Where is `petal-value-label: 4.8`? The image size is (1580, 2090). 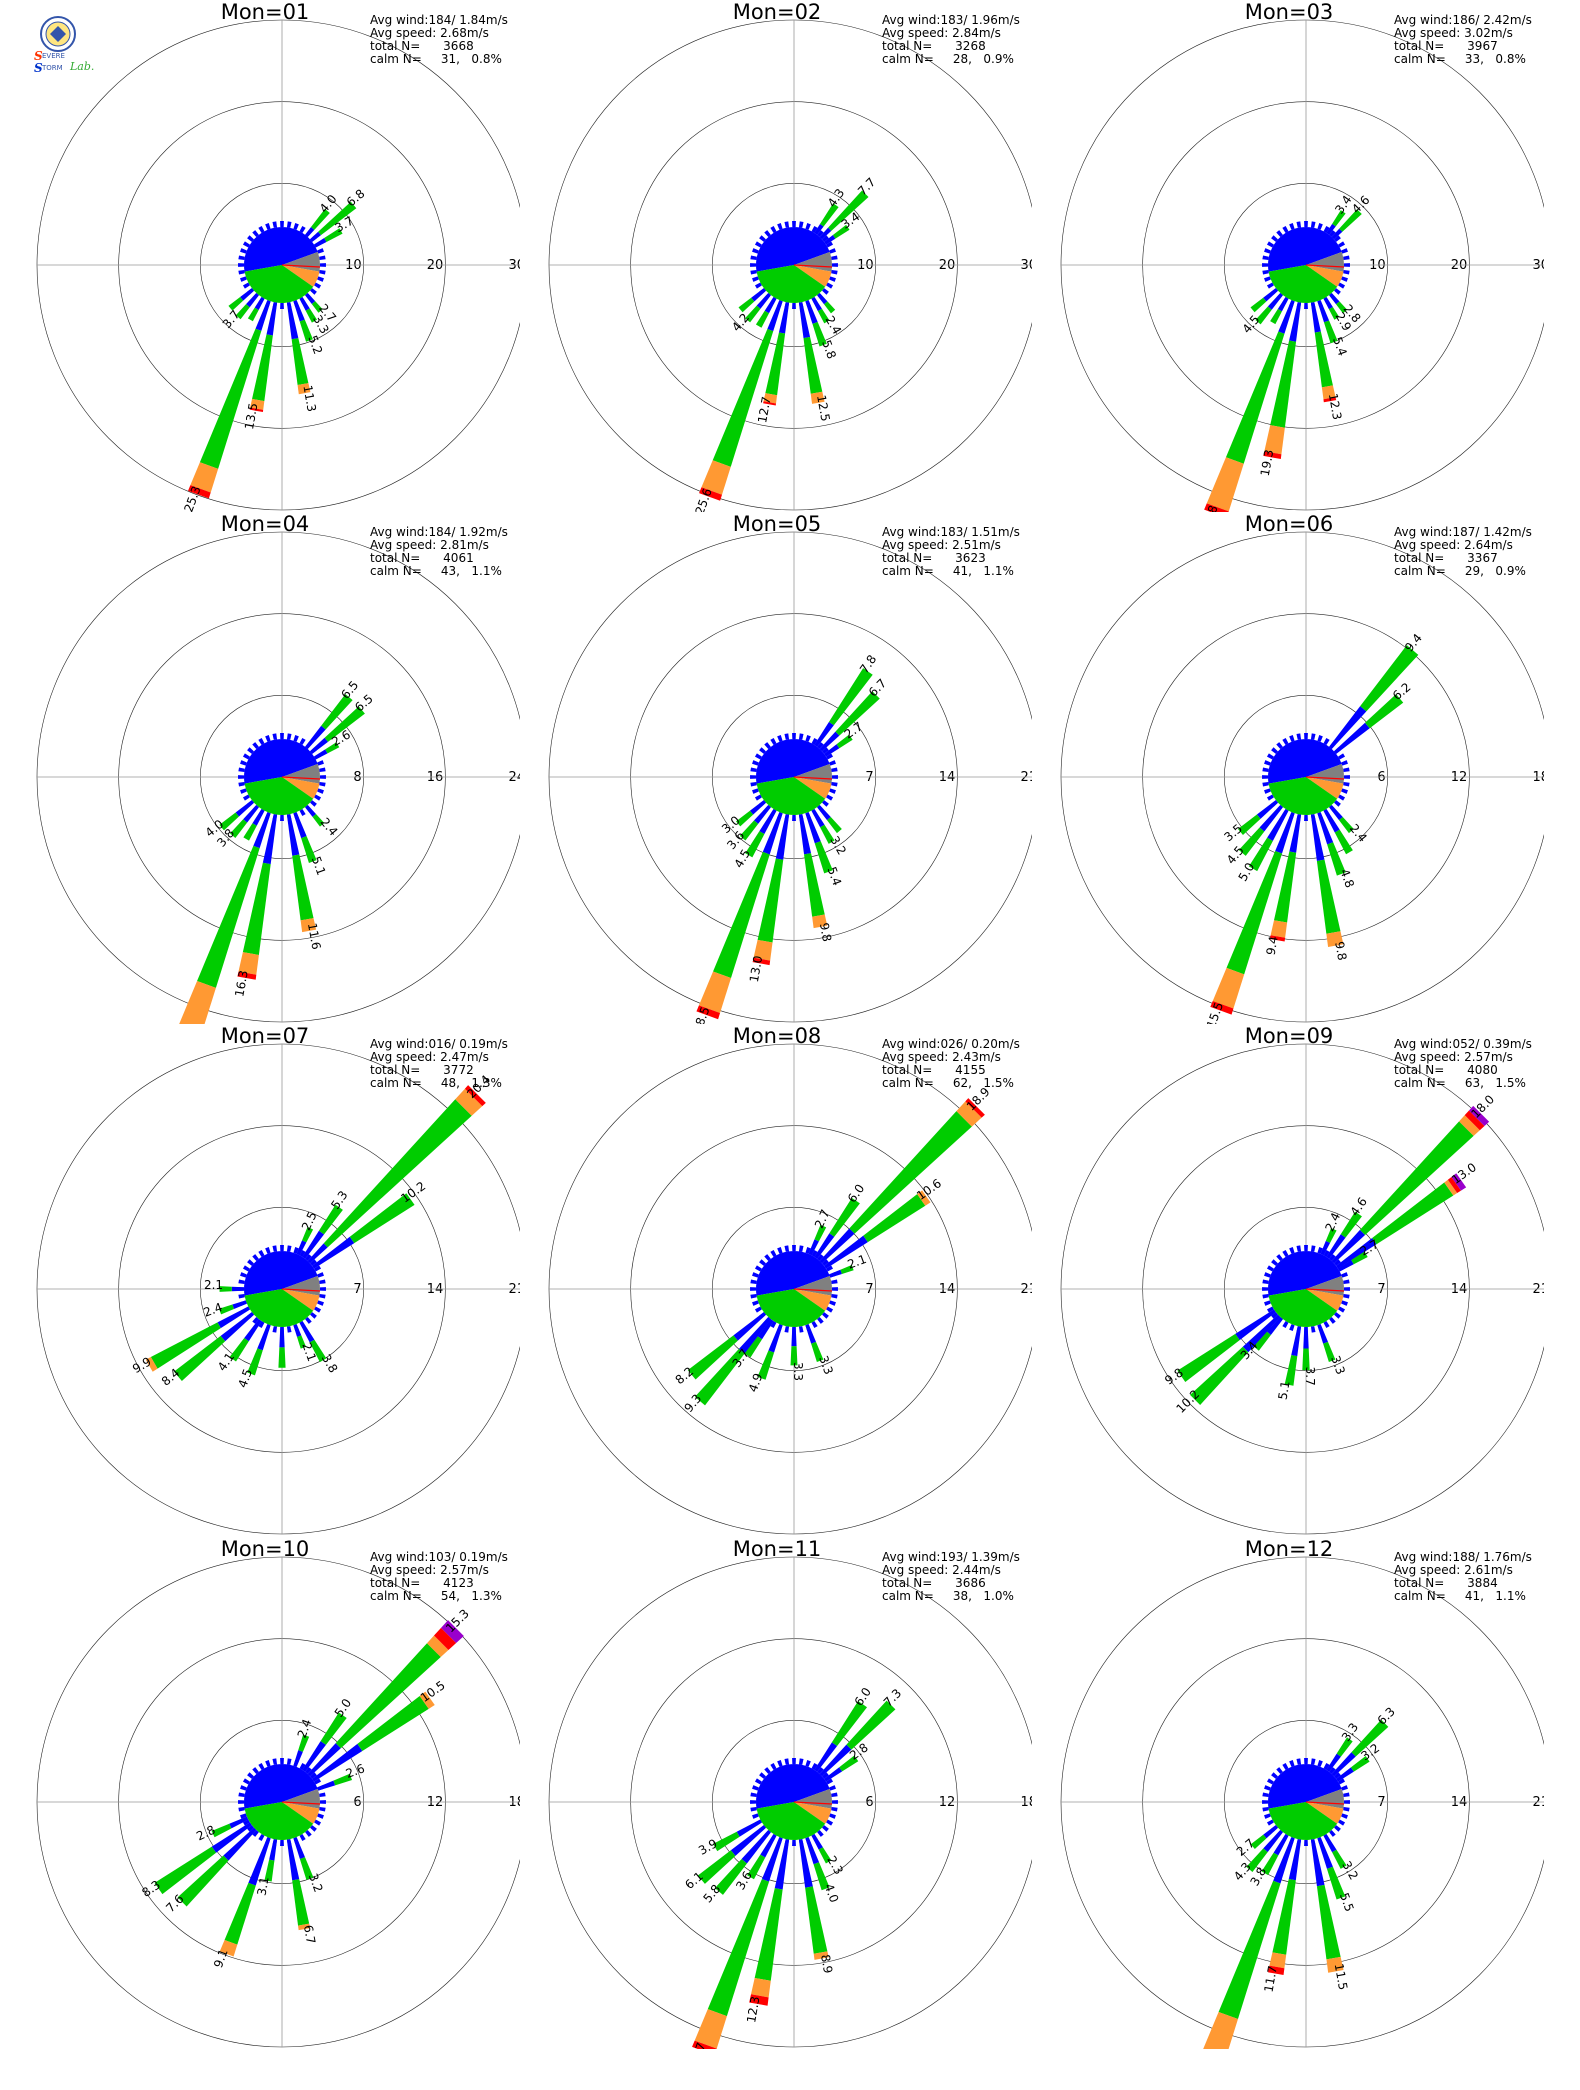 petal-value-label: 4.8 is located at coordinates (1347, 878).